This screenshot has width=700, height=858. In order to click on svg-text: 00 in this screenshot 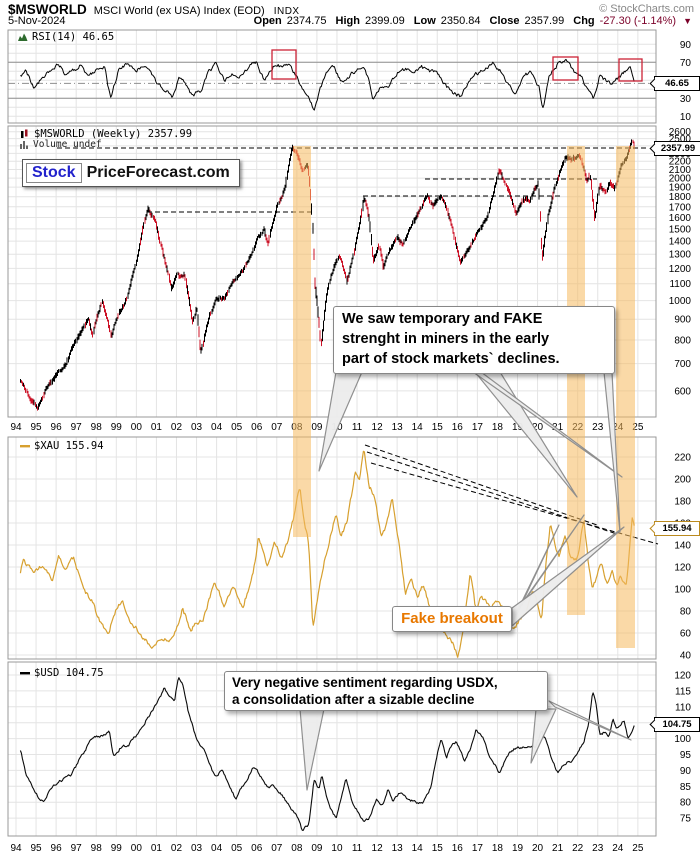, I will do `click(137, 427)`.